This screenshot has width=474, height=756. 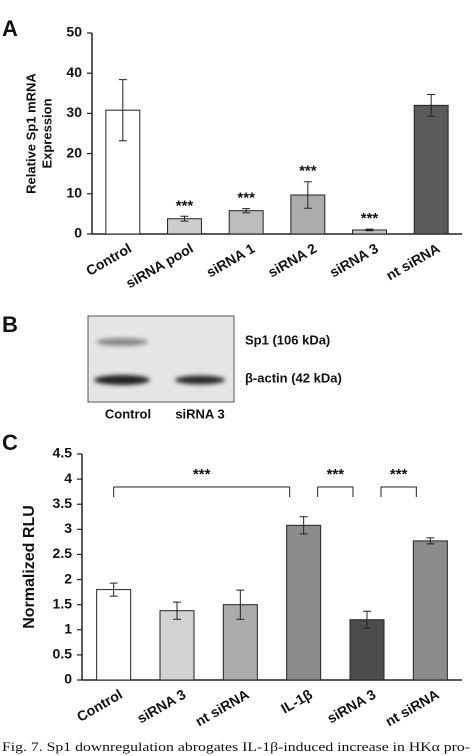 What do you see at coordinates (63, 503) in the screenshot?
I see `y-tick-label: 3.5` at bounding box center [63, 503].